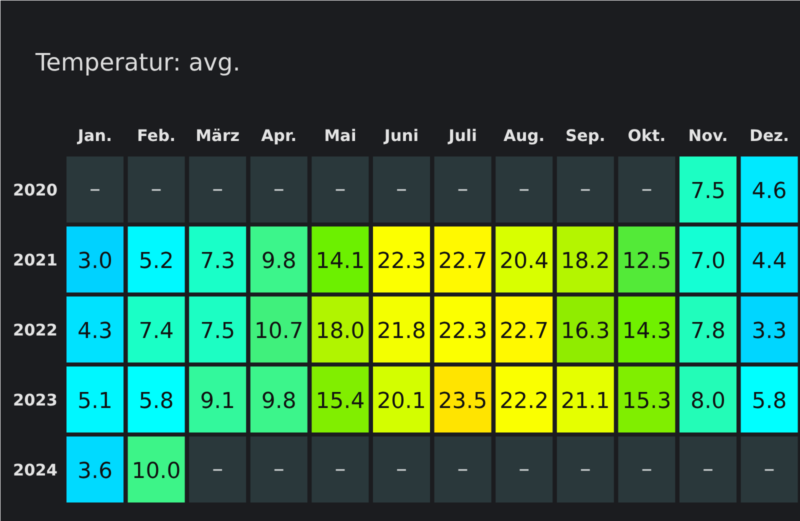 The width and height of the screenshot is (800, 521). Describe the element at coordinates (35, 190) in the screenshot. I see `y-tick-label: 2020` at that location.